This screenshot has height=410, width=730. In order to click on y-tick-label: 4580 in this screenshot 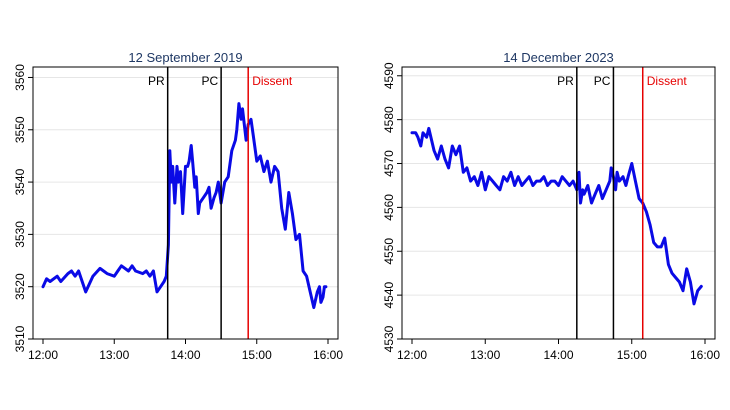, I will do `click(389, 119)`.